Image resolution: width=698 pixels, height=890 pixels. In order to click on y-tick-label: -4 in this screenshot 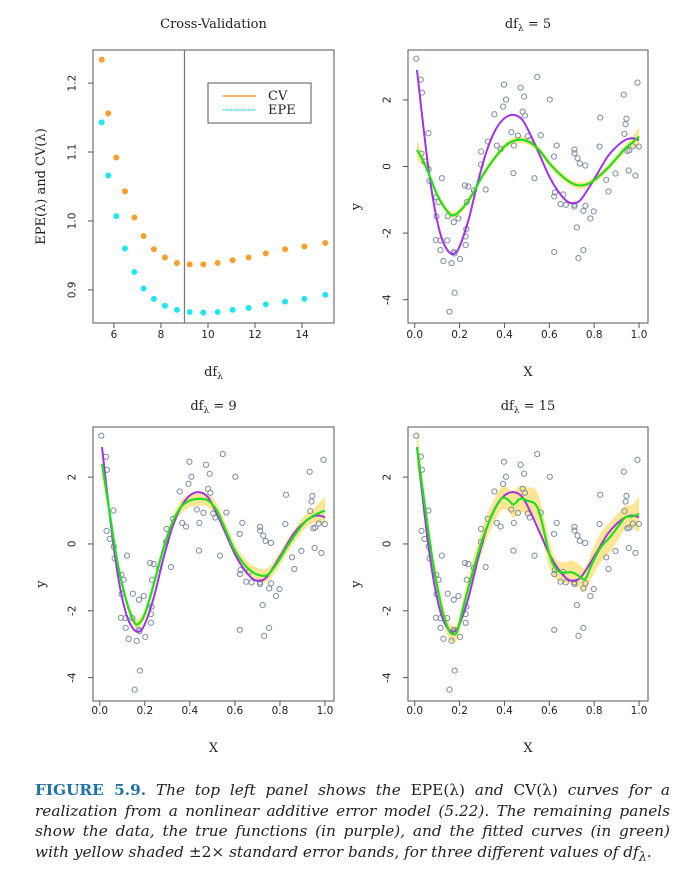, I will do `click(388, 299)`.